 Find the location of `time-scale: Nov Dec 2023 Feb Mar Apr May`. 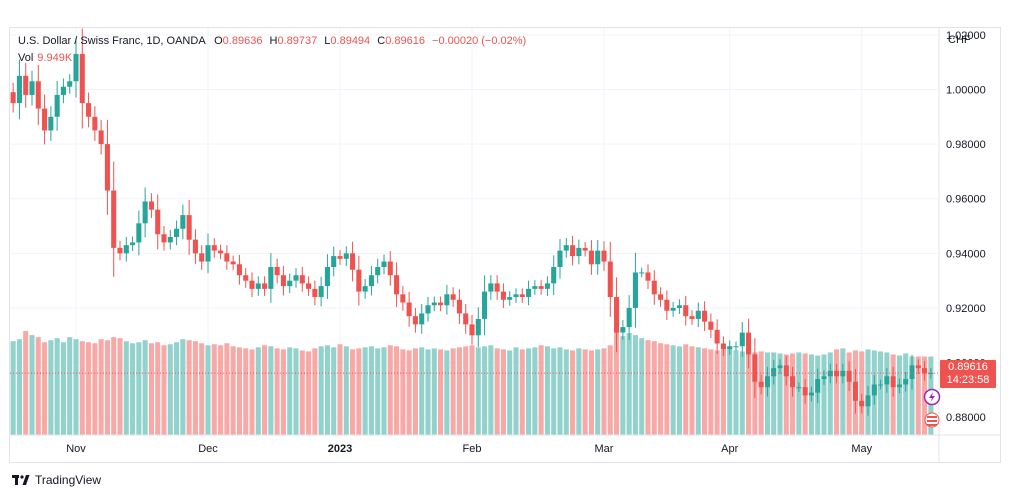

time-scale: Nov Dec 2023 Feb Mar Apr May is located at coordinates (469, 449).